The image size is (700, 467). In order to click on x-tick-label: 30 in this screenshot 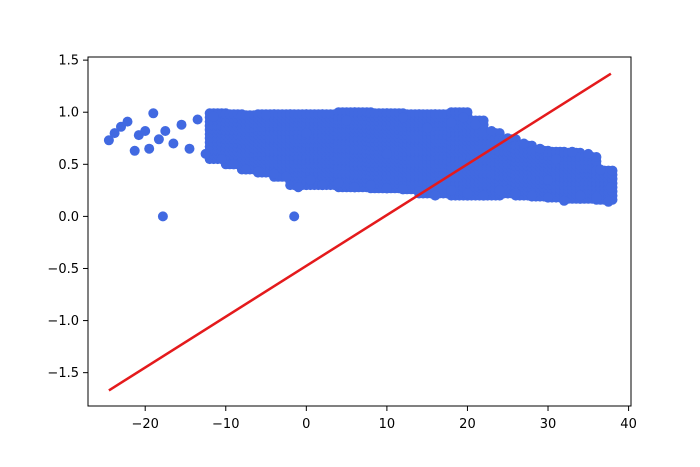, I will do `click(548, 424)`.